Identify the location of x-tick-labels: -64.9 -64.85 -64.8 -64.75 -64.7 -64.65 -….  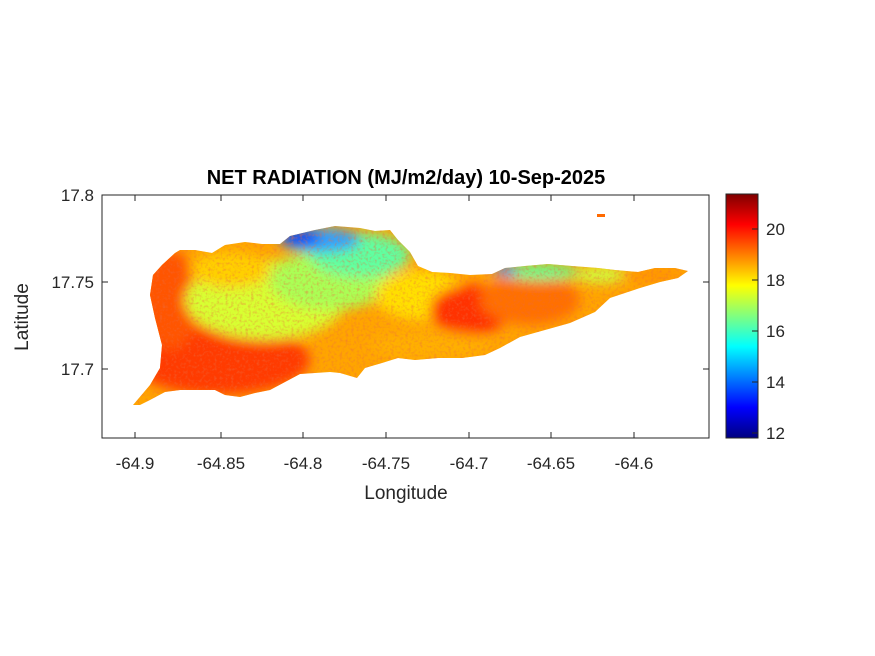
(385, 463).